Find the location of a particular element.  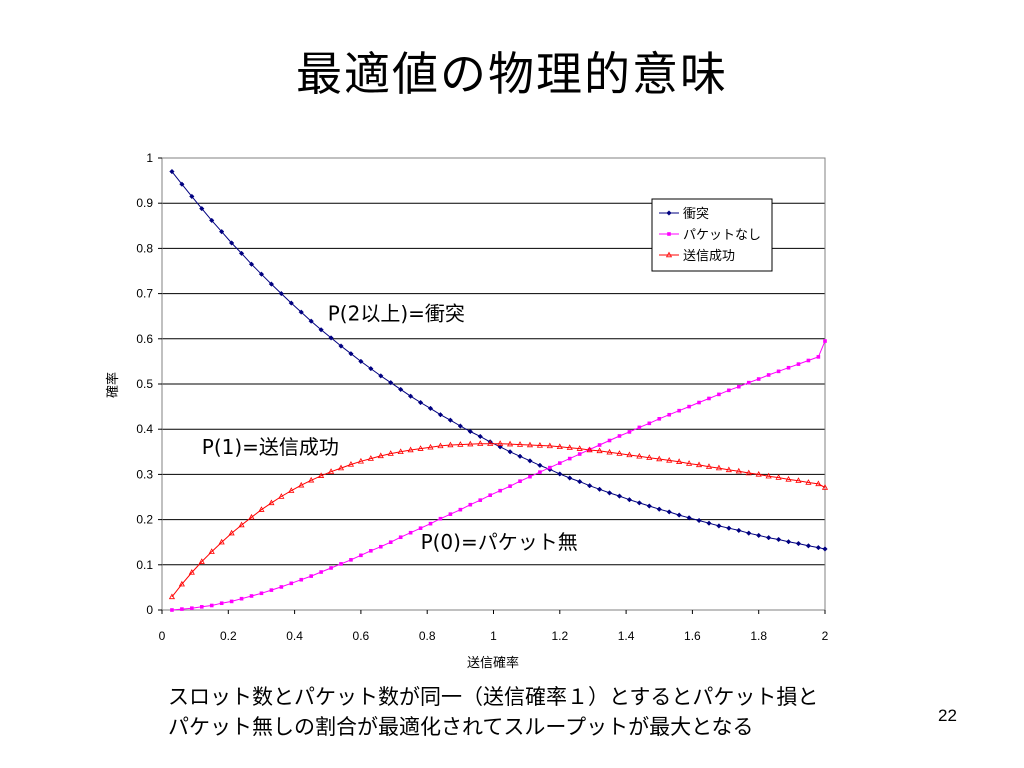

legend-label: 送信成功 is located at coordinates (709, 256).